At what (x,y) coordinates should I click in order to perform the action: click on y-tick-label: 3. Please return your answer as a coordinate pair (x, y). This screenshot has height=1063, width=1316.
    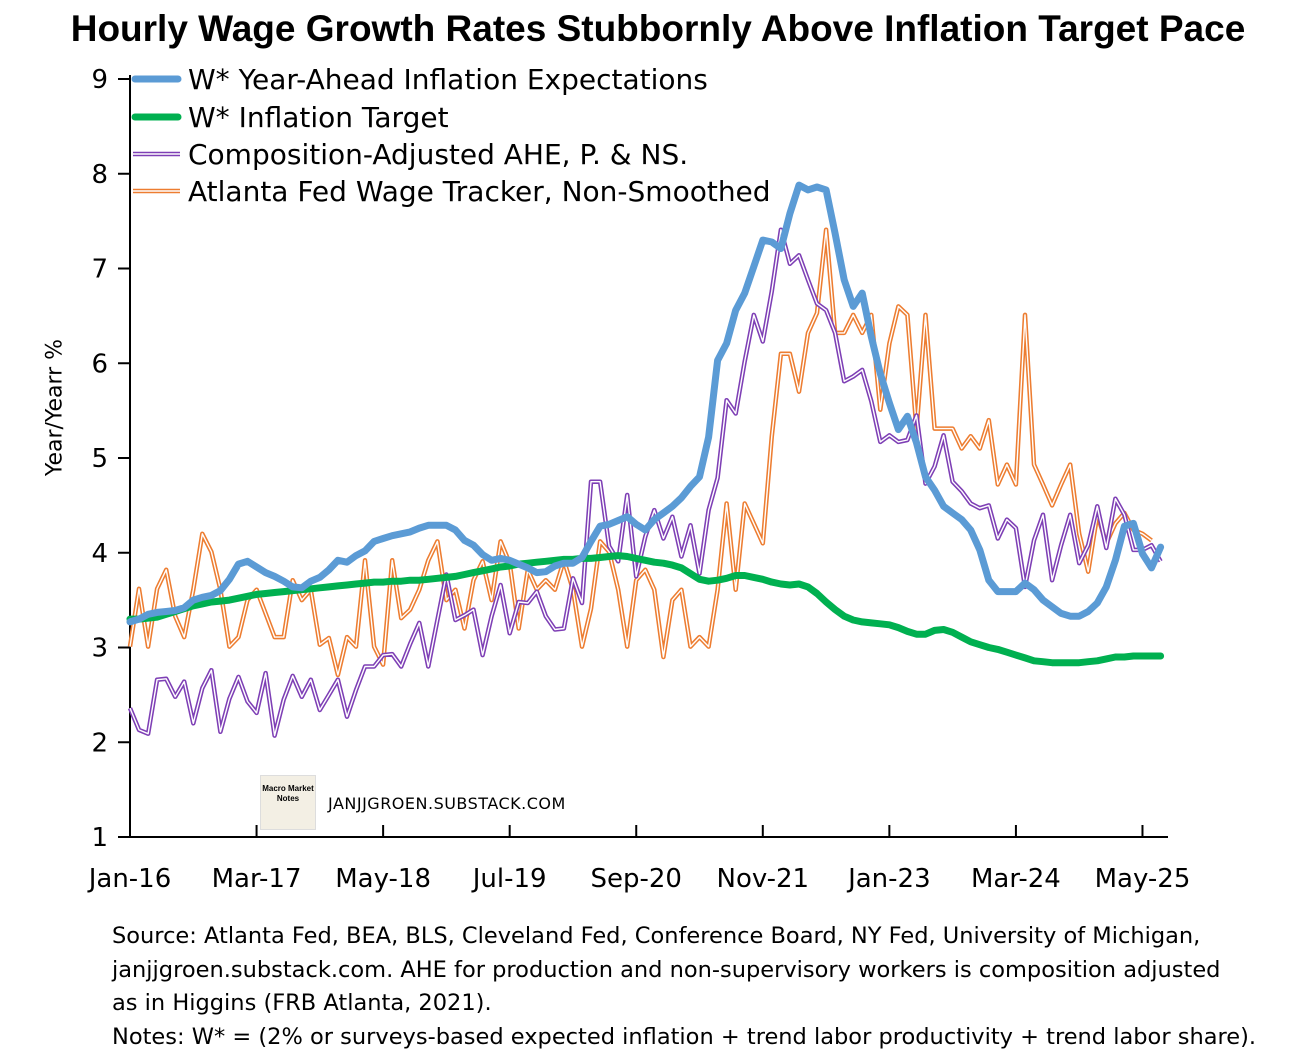
    Looking at the image, I should click on (99, 649).